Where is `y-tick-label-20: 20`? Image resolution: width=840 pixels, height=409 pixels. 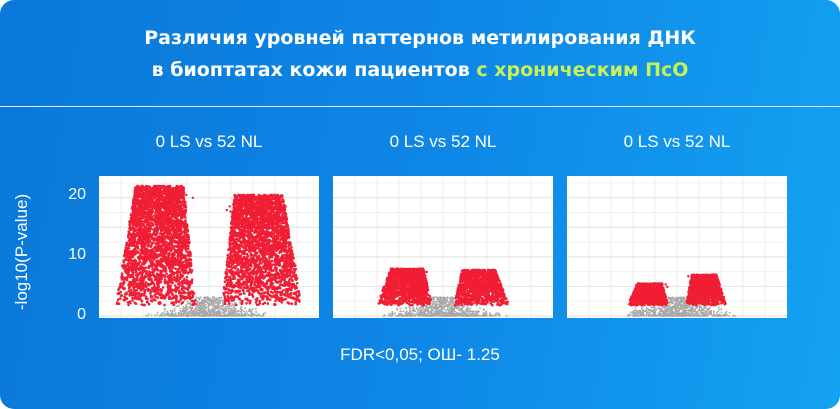
y-tick-label-20: 20 is located at coordinates (77, 194).